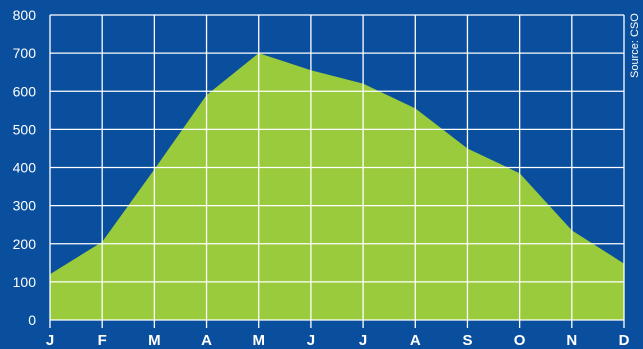 The width and height of the screenshot is (643, 349). I want to click on y-tick-label: 600, so click(25, 91).